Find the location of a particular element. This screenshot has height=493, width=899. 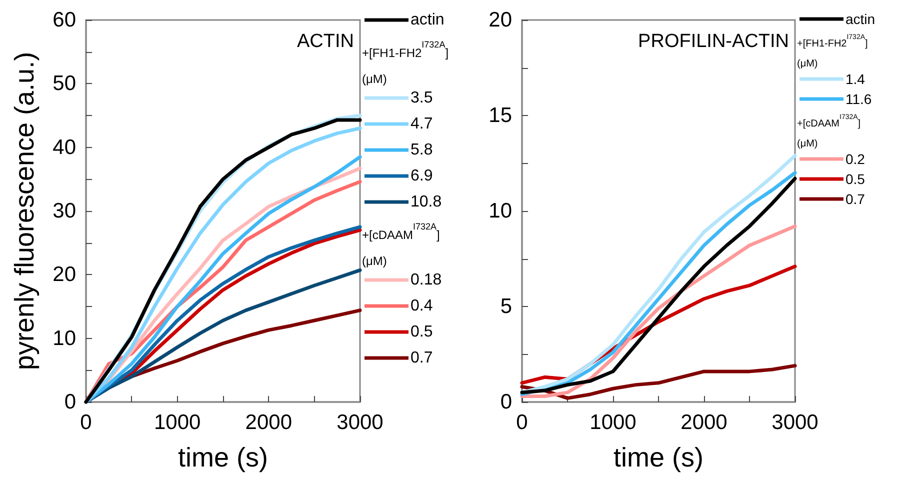

legend-label: 3.5 is located at coordinates (421, 98).